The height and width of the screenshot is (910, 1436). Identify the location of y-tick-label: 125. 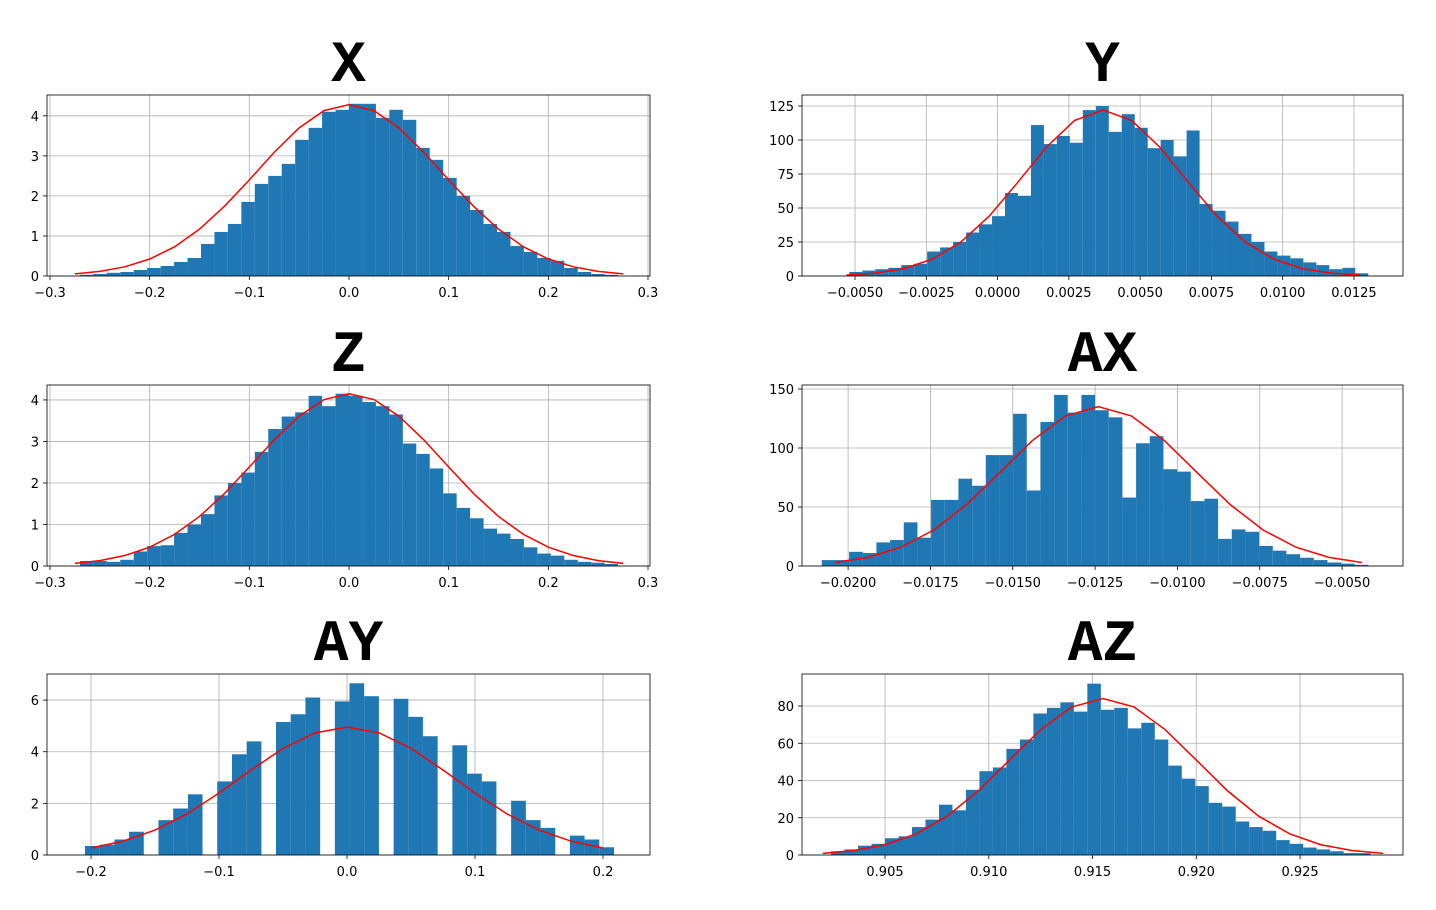
(781, 107).